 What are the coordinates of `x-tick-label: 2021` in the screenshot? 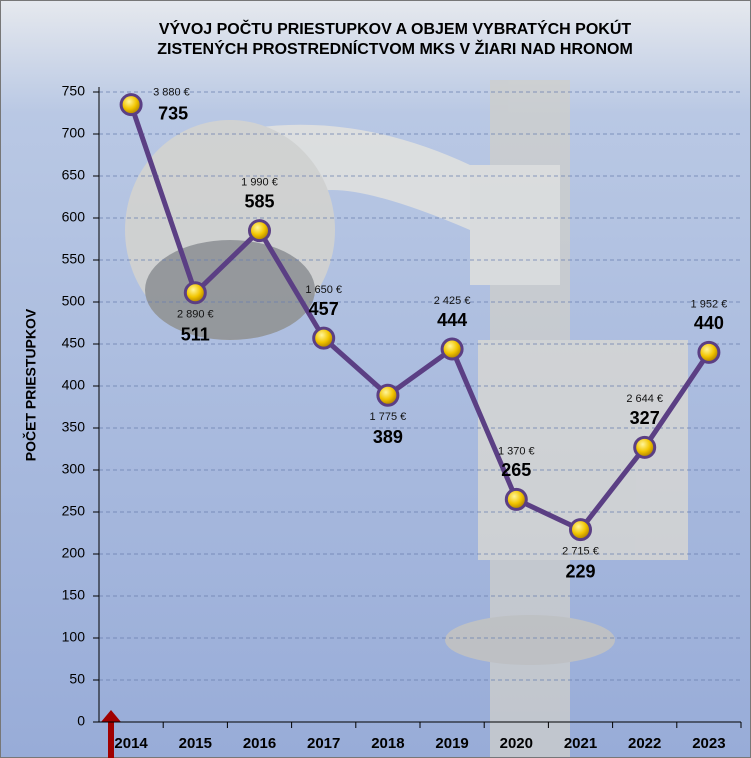 It's located at (580, 743).